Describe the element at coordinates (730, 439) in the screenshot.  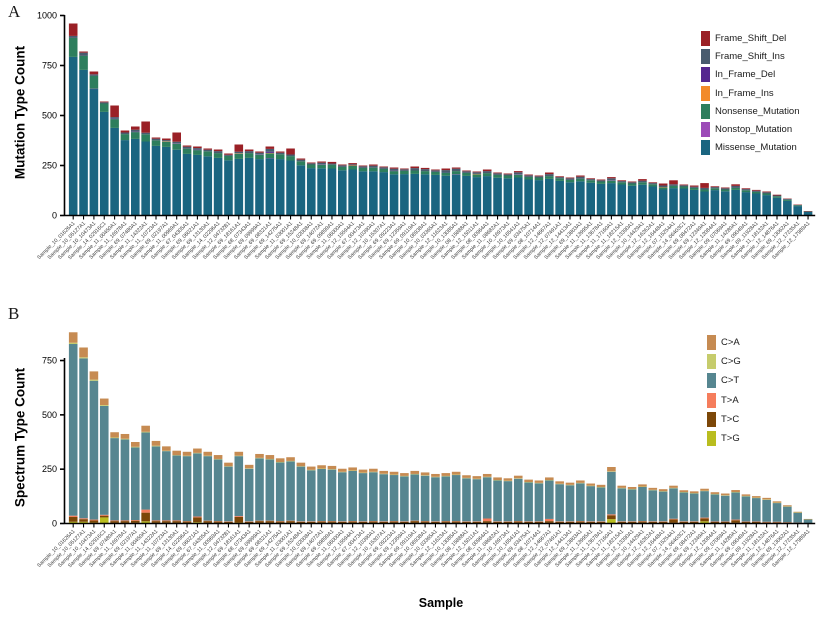
I see `legend-label: T>G` at that location.